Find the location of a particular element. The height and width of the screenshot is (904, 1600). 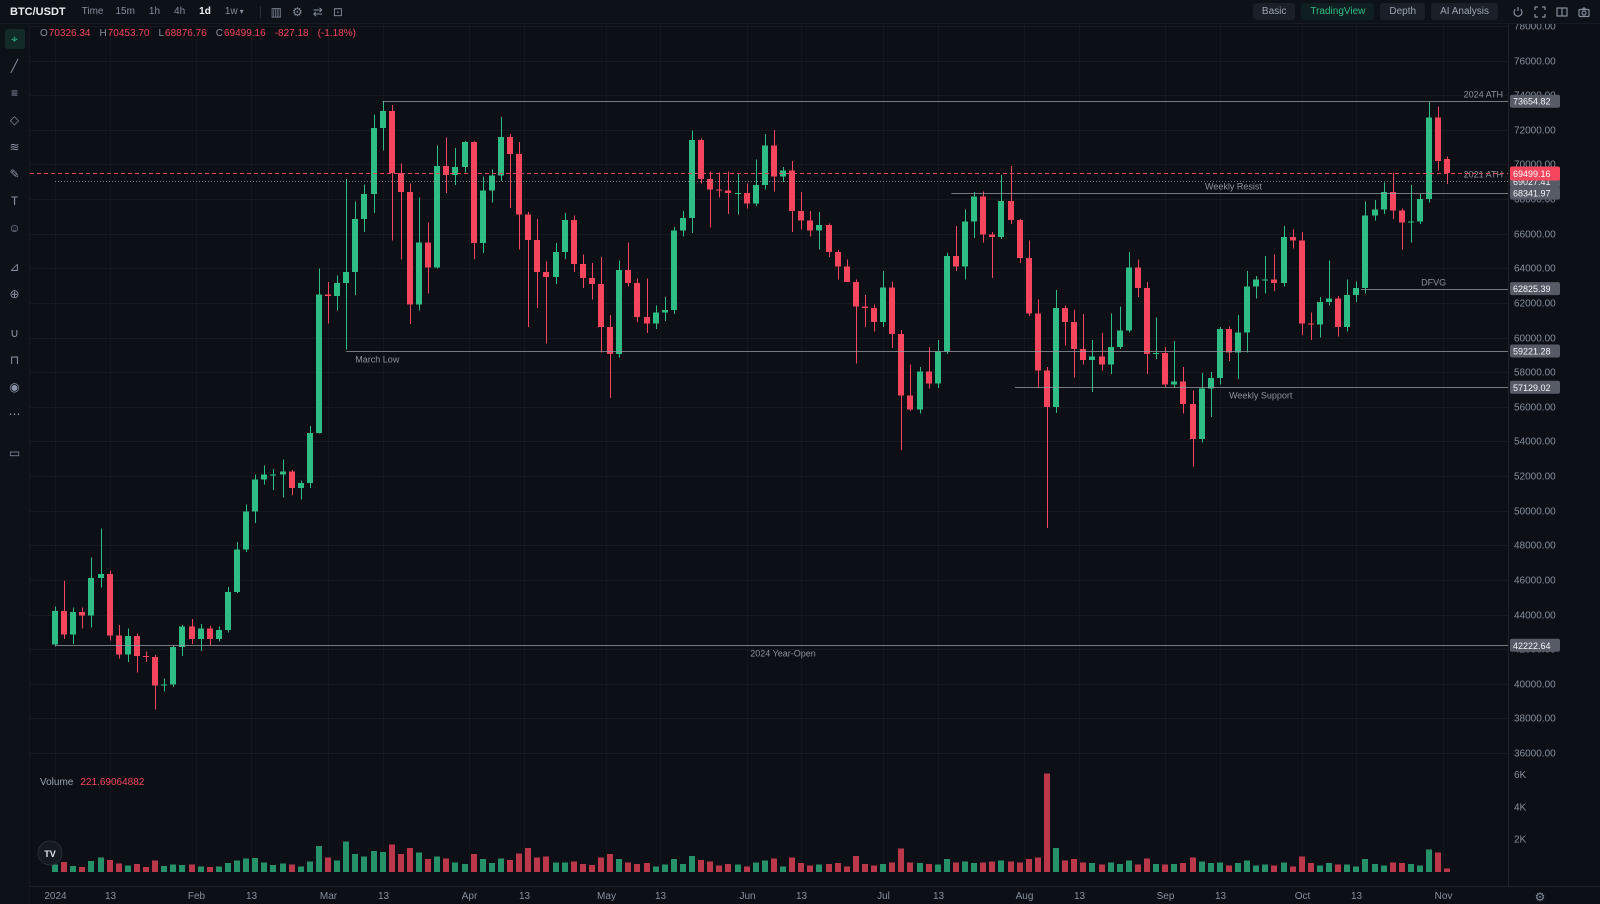

annotation-march-low: March Low is located at coordinates (927, 358).